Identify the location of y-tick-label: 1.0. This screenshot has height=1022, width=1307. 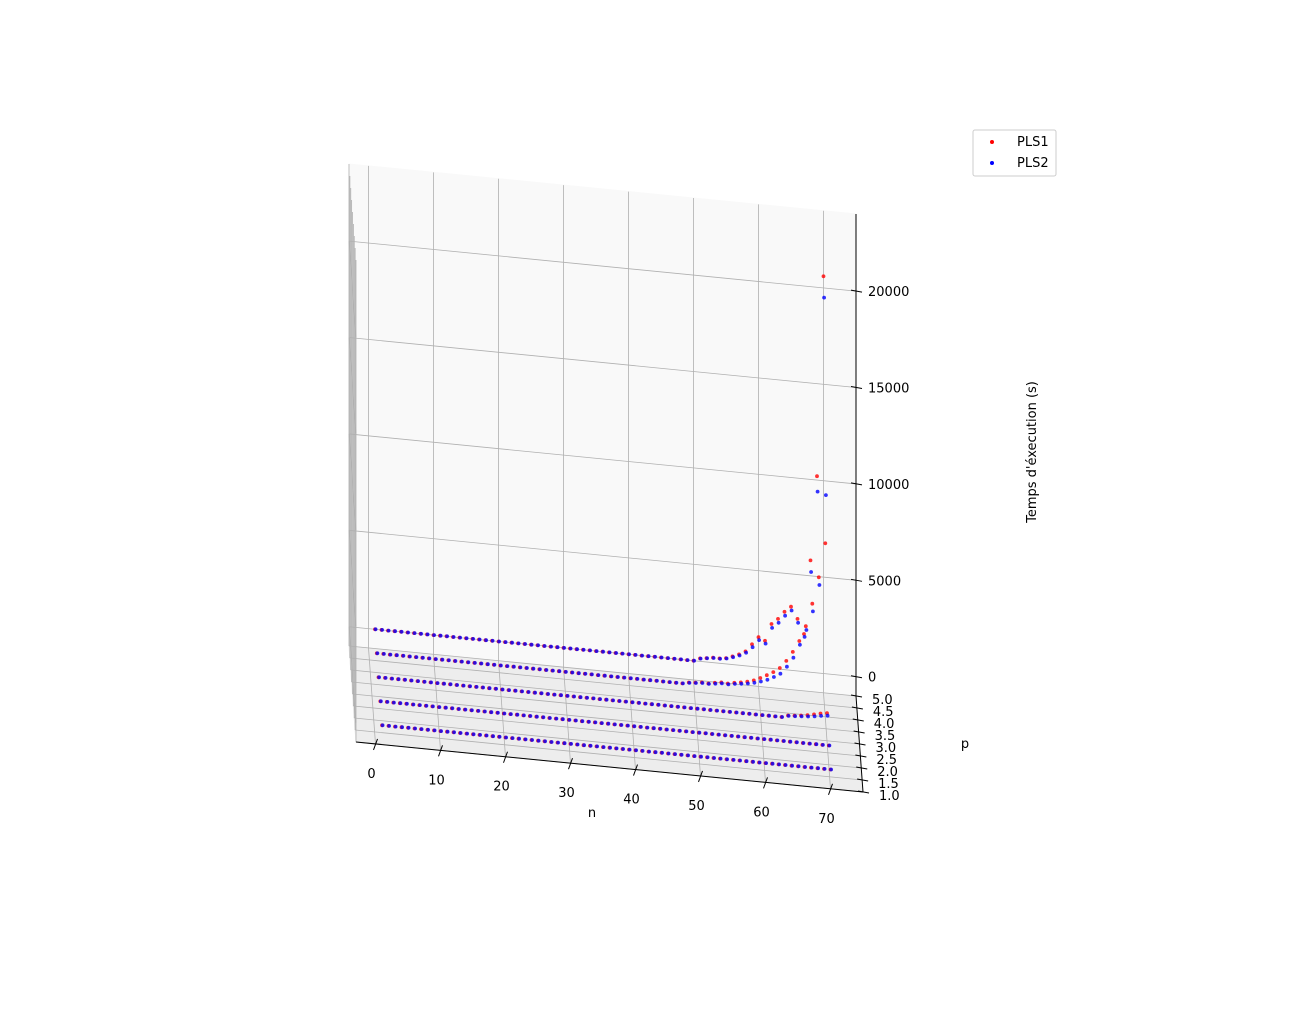
(889, 796).